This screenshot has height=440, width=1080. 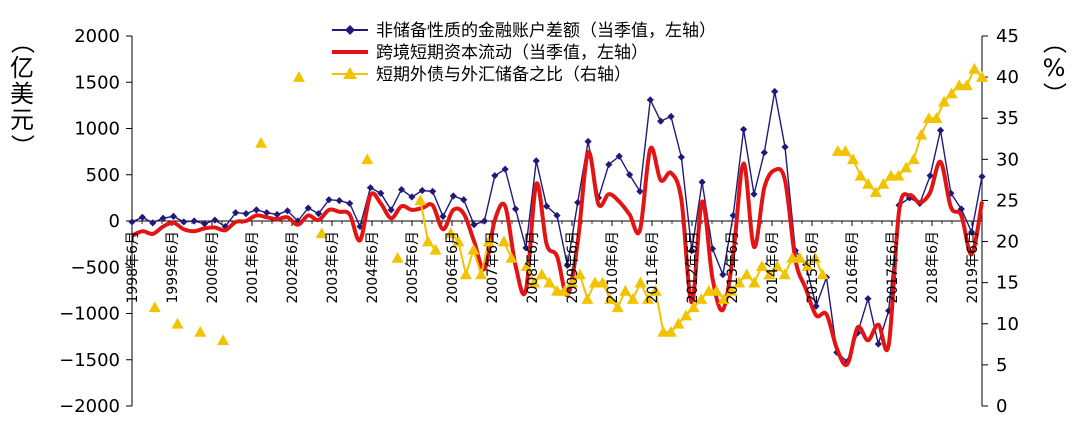 I want to click on right-tick-label: 20, so click(x=1007, y=242).